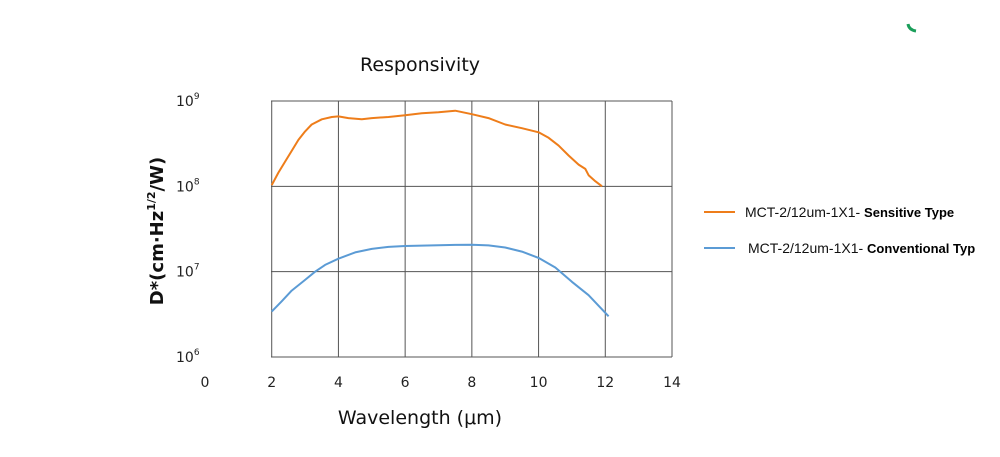 Image resolution: width=1000 pixels, height=457 pixels. I want to click on y-tick-label: 10⁶, so click(188, 357).